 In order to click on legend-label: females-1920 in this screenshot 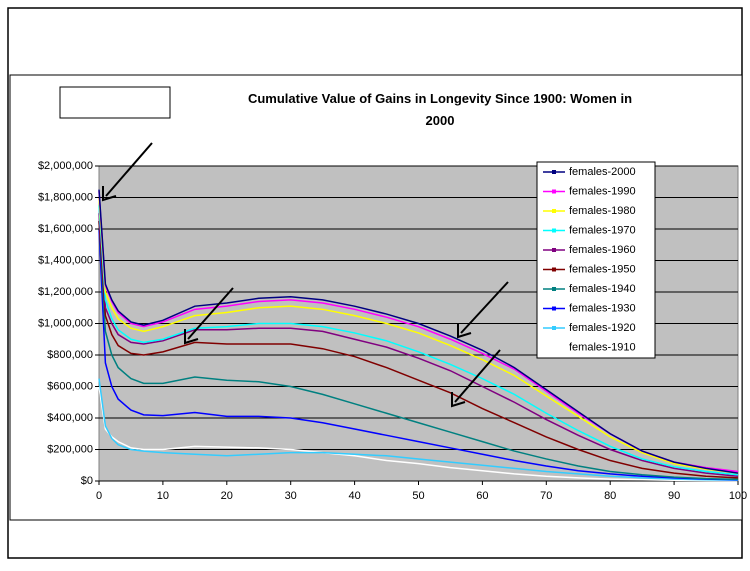, I will do `click(602, 328)`.